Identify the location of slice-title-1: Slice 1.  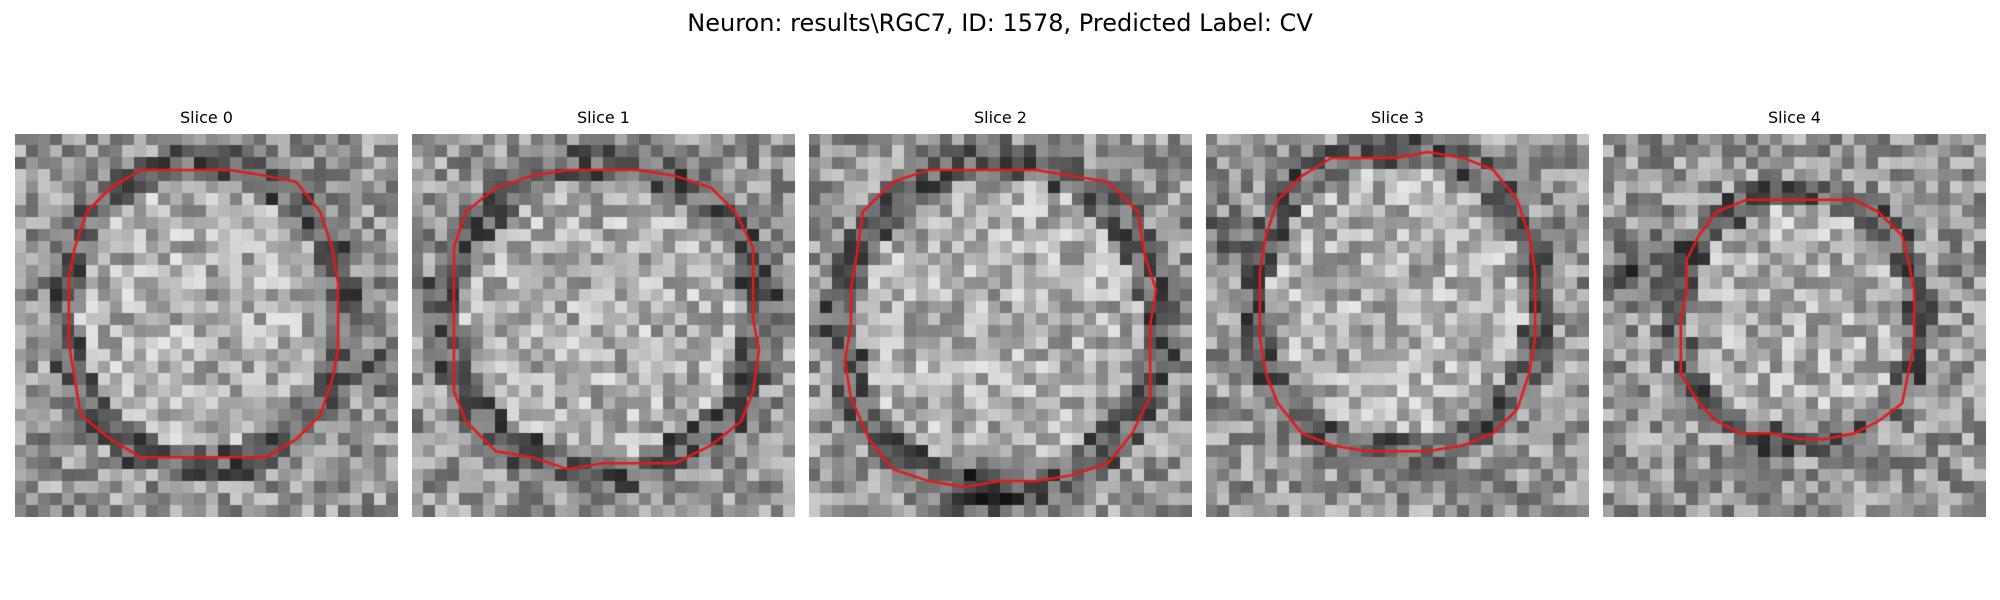
(603, 117).